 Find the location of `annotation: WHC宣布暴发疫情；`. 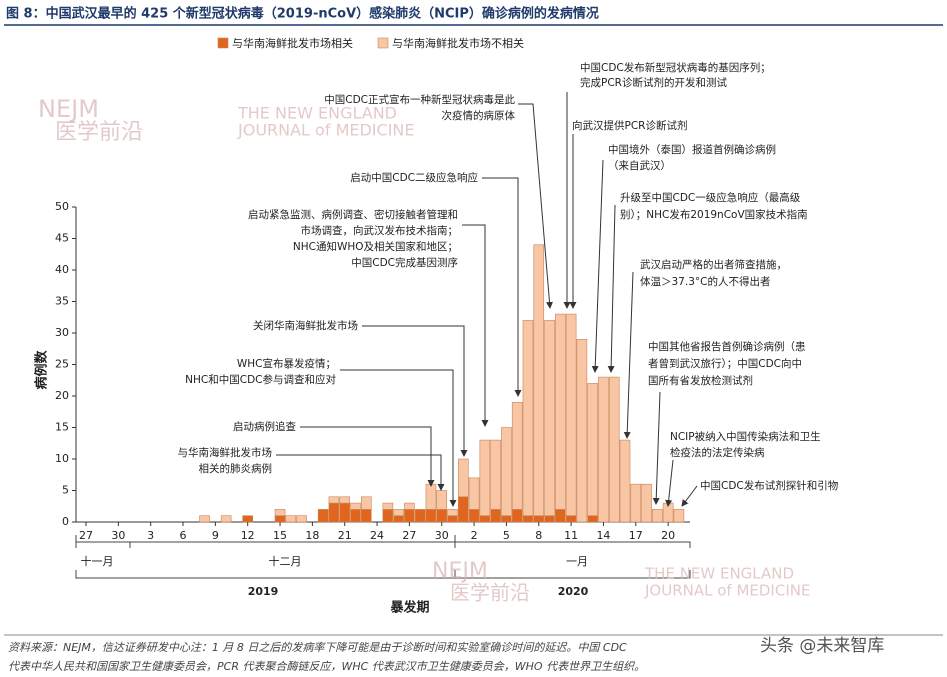

annotation: WHC宣布暴发疫情； is located at coordinates (286, 363).